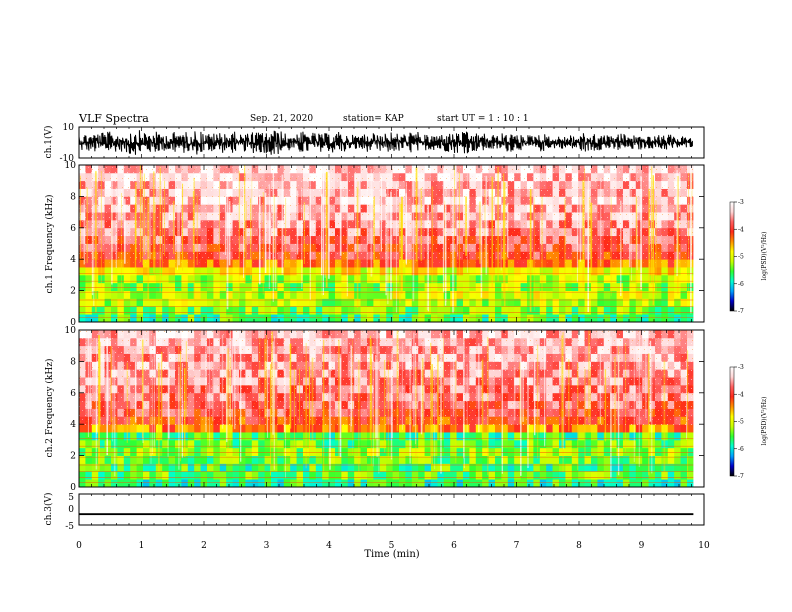  What do you see at coordinates (386, 460) in the screenshot?
I see `ch2-spec-narrowband-lines` at bounding box center [386, 460].